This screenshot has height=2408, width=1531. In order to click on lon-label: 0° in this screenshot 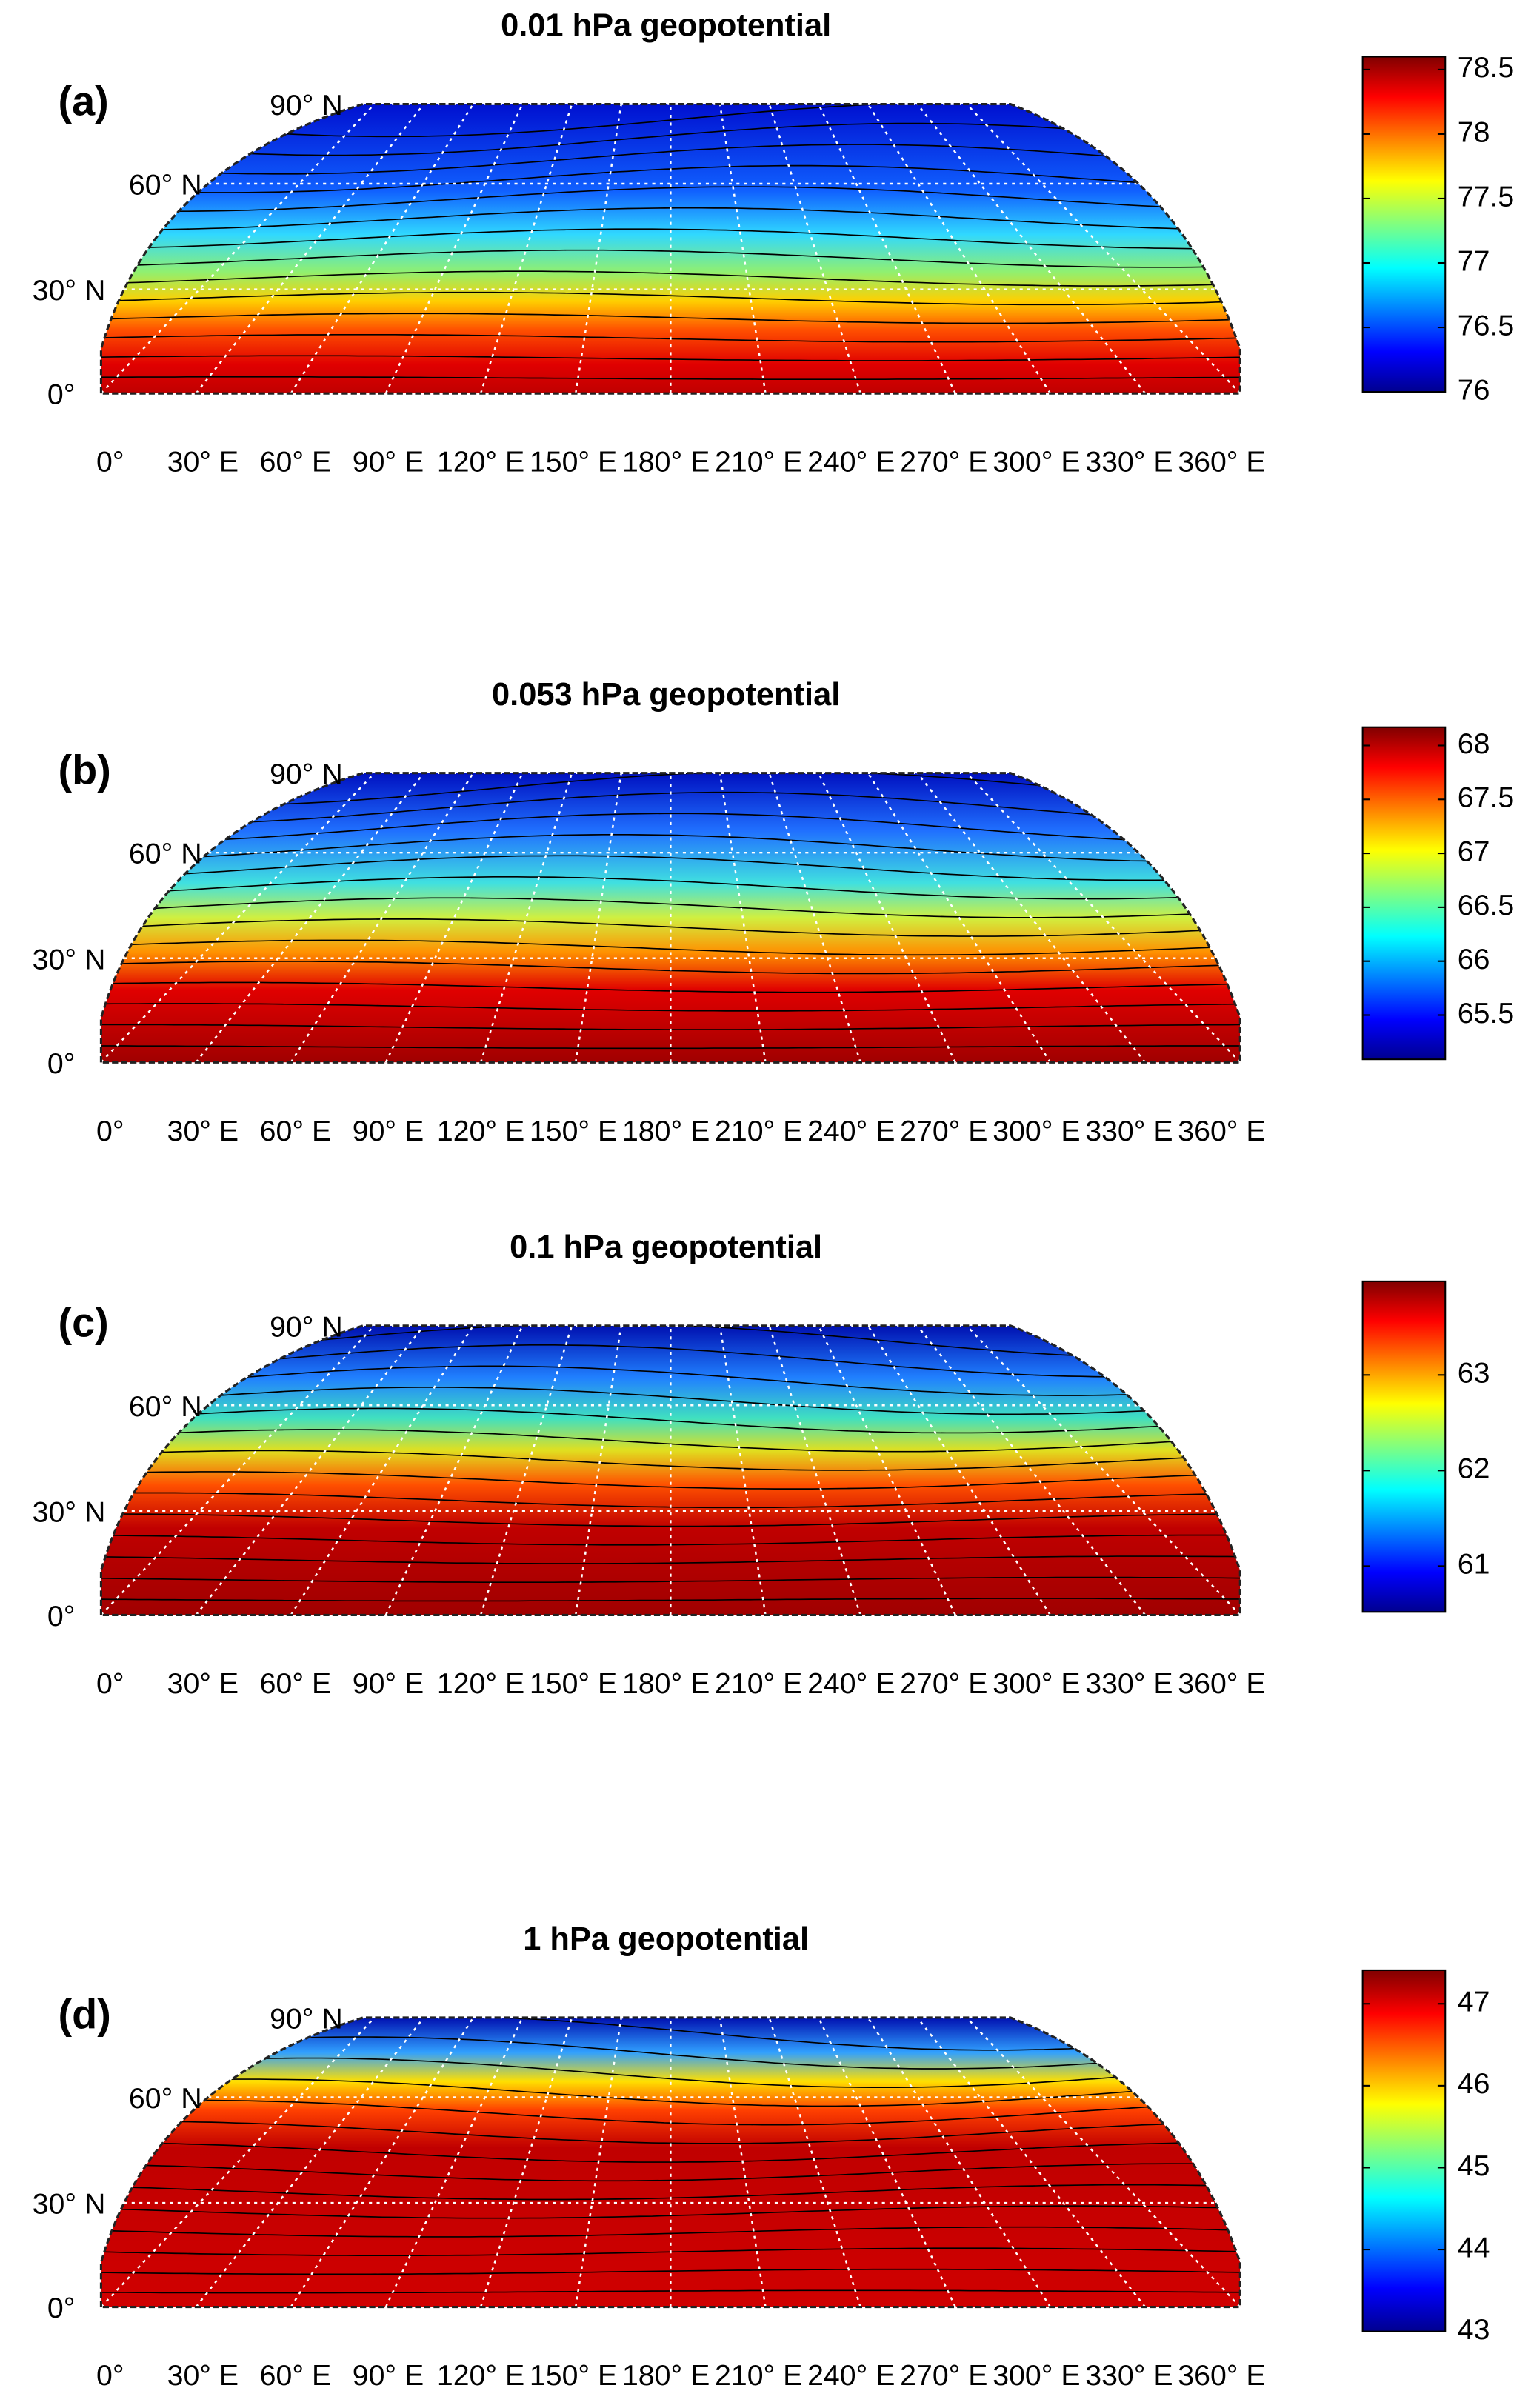, I will do `click(110, 462)`.